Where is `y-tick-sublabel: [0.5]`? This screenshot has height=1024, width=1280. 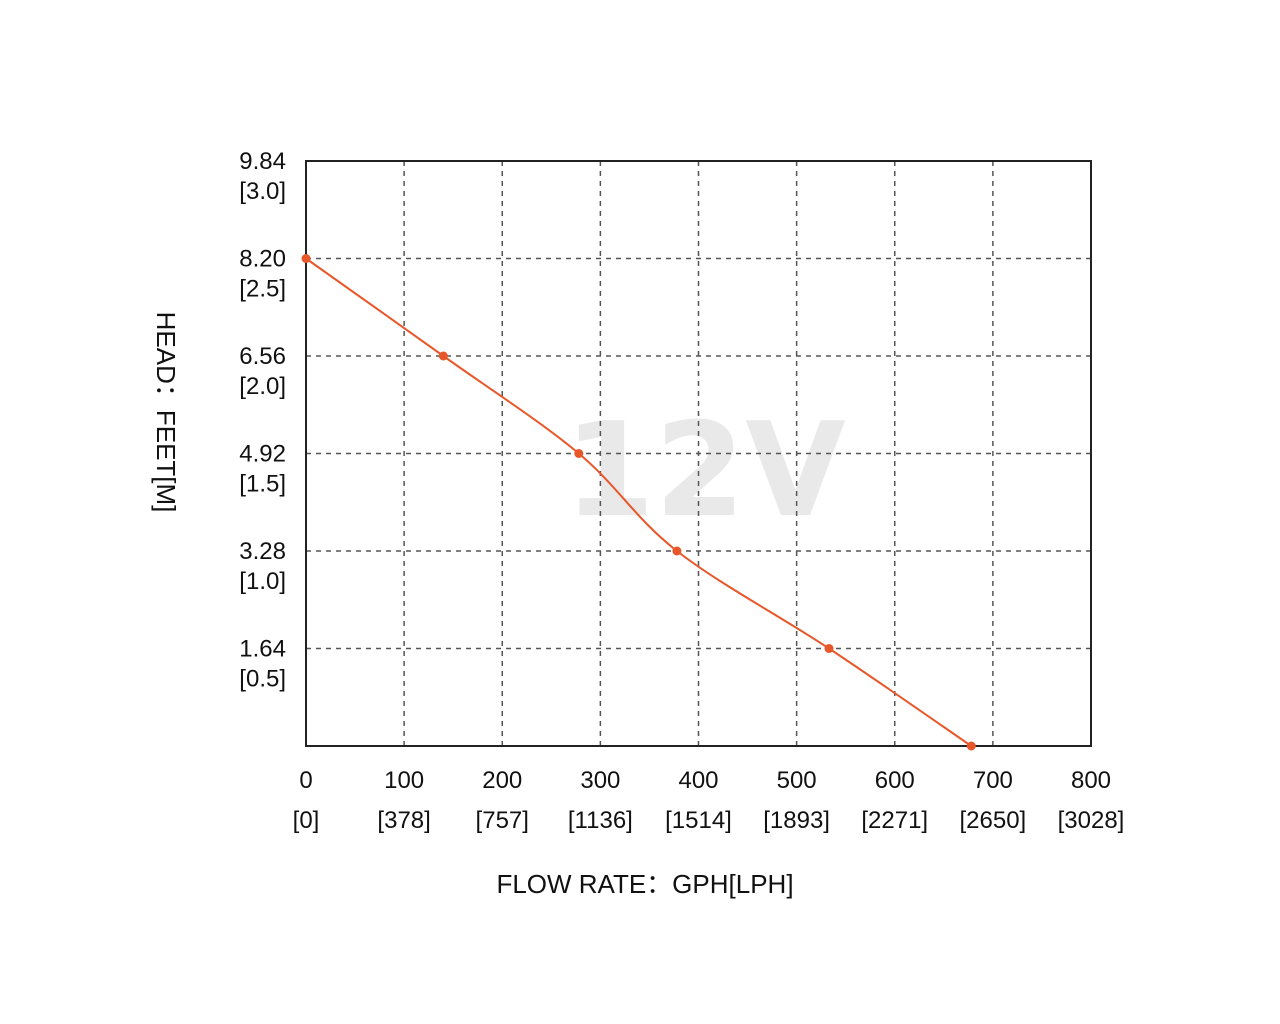
y-tick-sublabel: [0.5] is located at coordinates (262, 679).